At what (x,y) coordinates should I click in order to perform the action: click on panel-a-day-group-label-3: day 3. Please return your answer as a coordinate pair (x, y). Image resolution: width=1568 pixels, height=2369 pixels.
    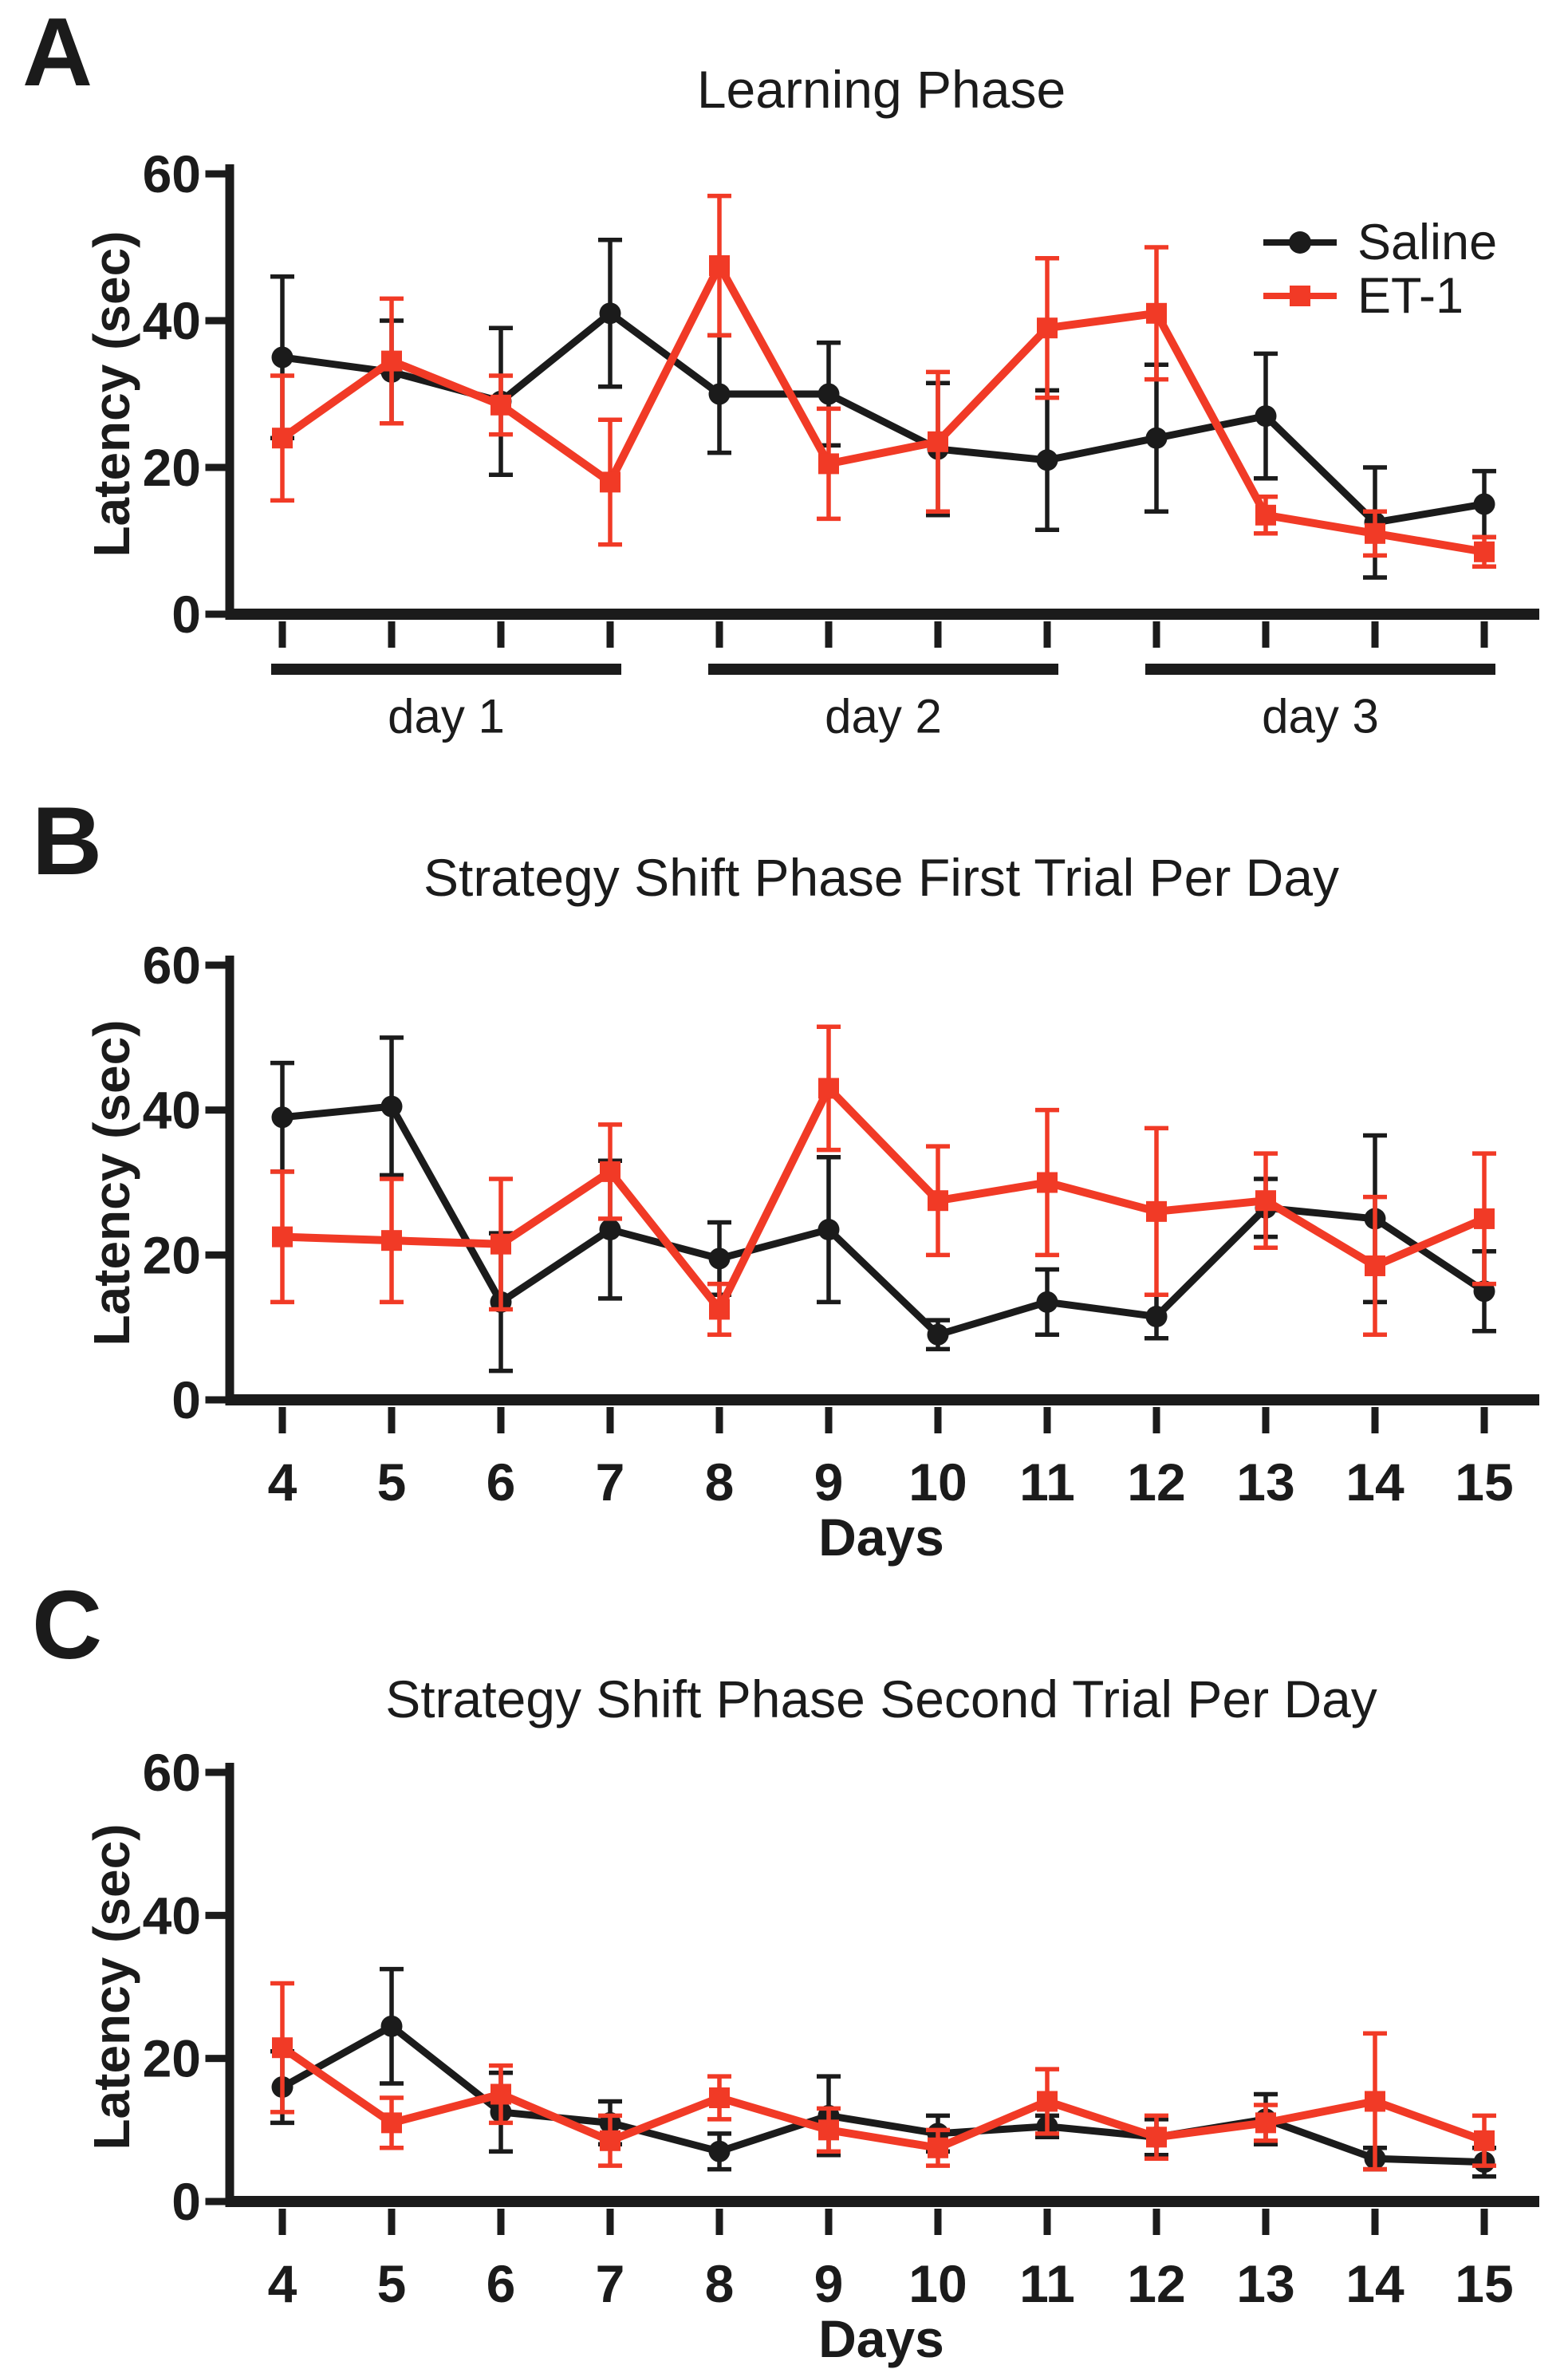
    Looking at the image, I should click on (1320, 716).